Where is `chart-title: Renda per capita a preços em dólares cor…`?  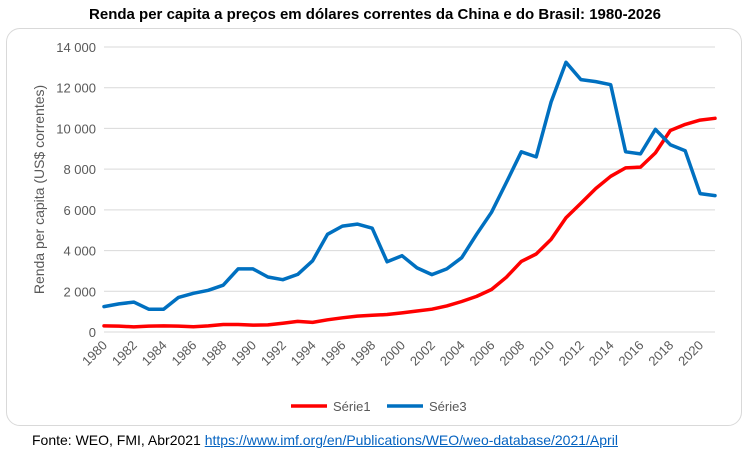 chart-title: Renda per capita a preços em dólares cor… is located at coordinates (375, 14).